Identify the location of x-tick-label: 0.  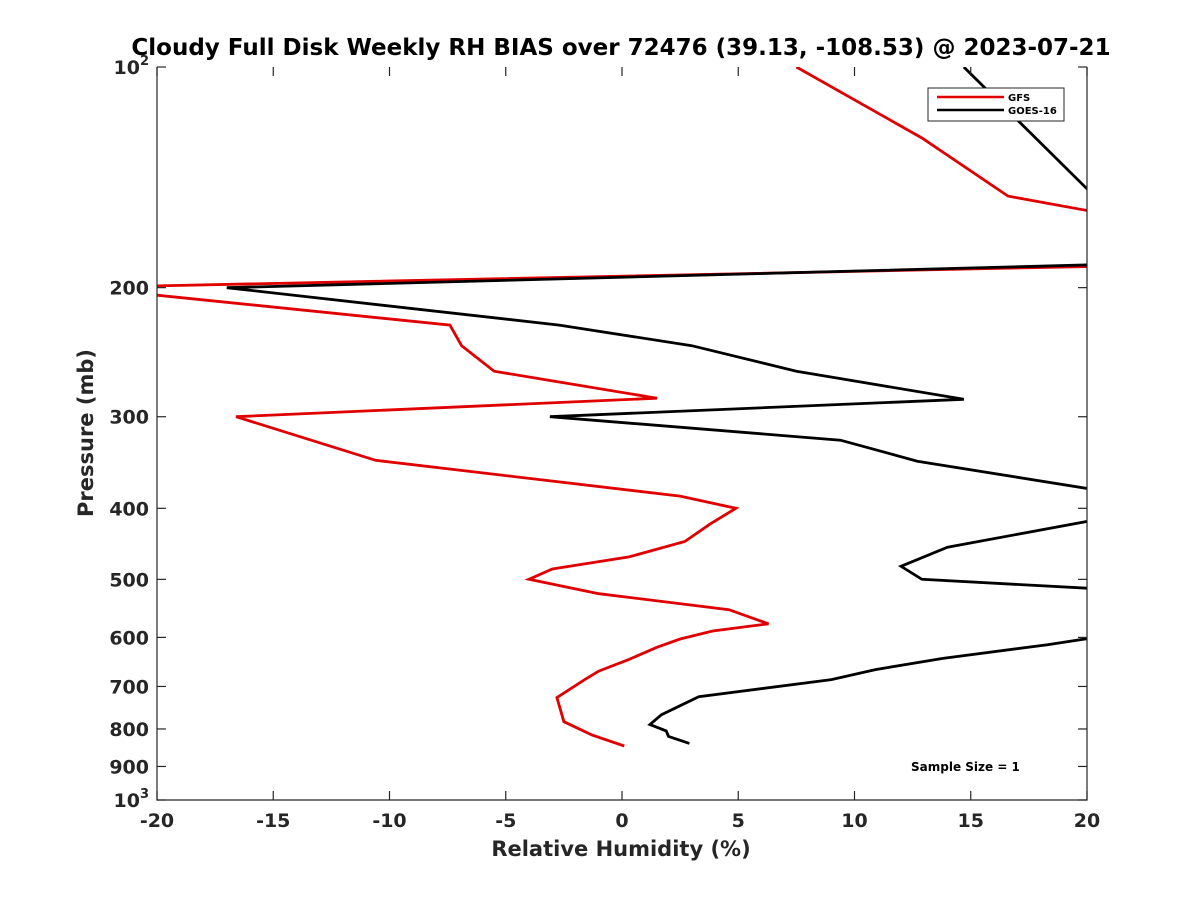
(621, 821).